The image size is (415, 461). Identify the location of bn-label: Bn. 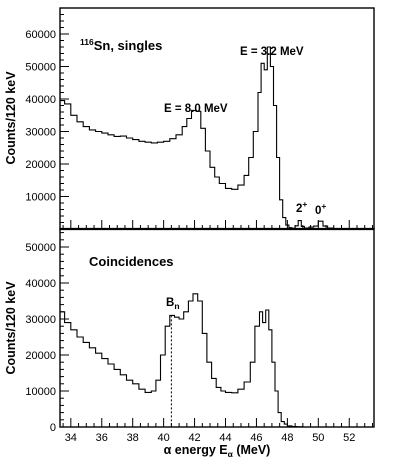
(173, 304).